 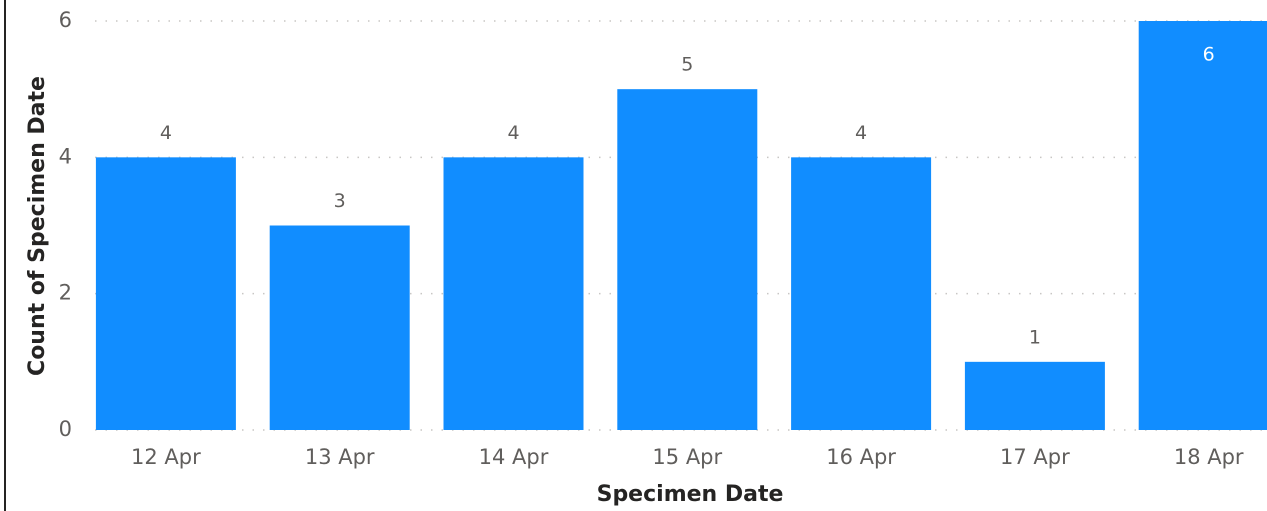 What do you see at coordinates (65, 293) in the screenshot?
I see `y-tick-label: 2` at bounding box center [65, 293].